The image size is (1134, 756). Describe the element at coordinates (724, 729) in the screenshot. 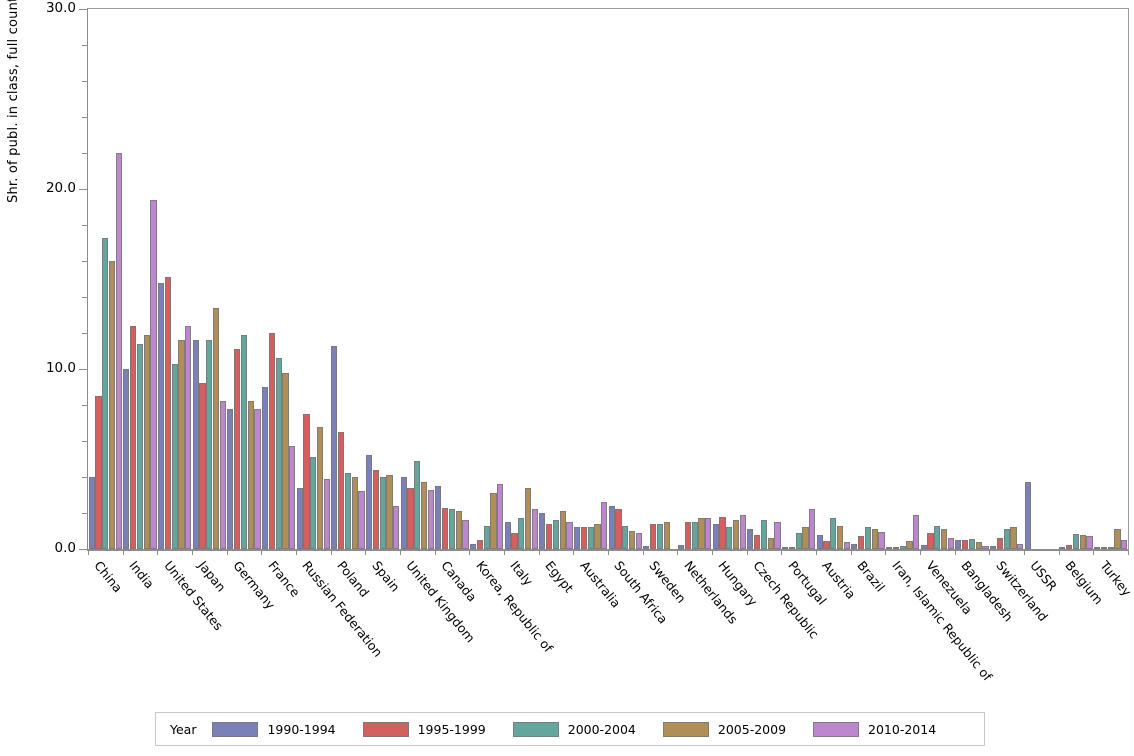

I see `legend-item: 2005-2009` at that location.